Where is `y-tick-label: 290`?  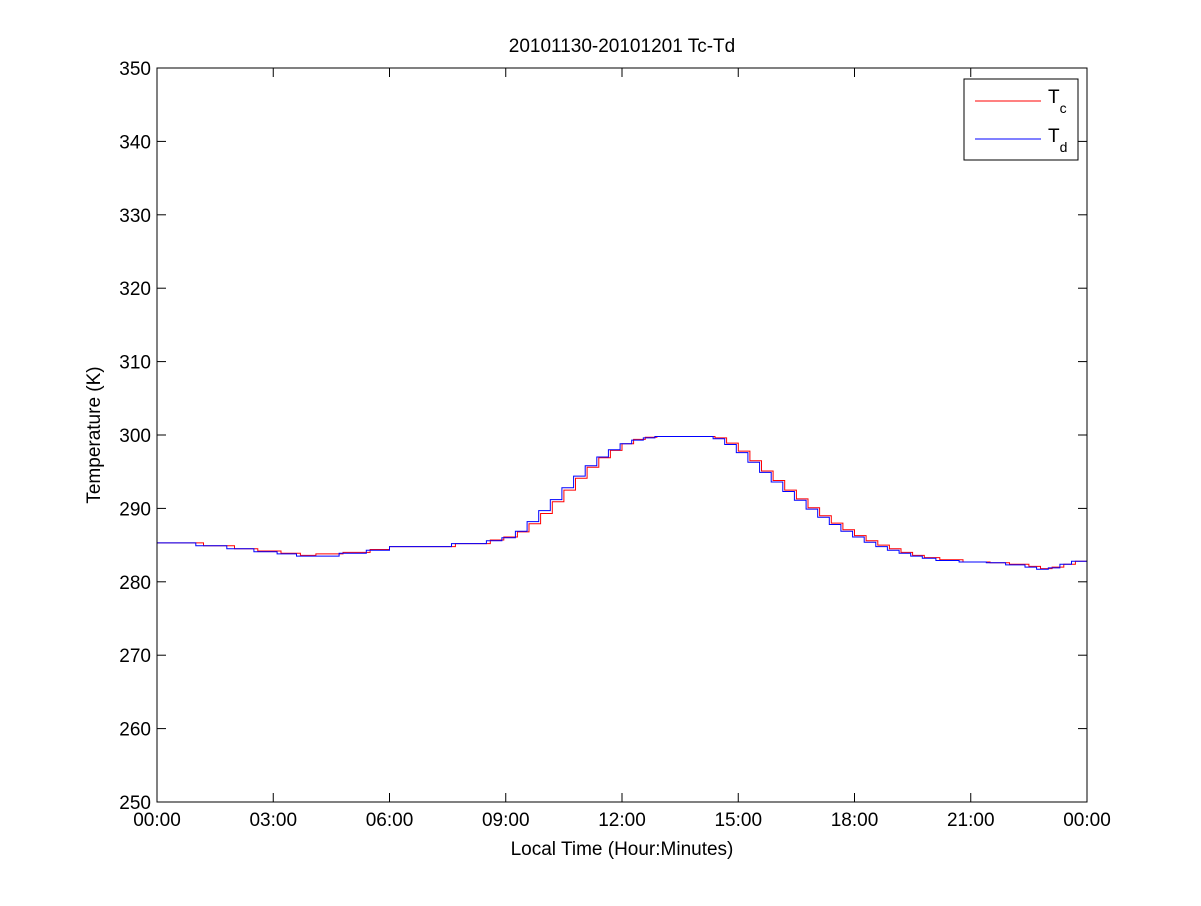
y-tick-label: 290 is located at coordinates (135, 509).